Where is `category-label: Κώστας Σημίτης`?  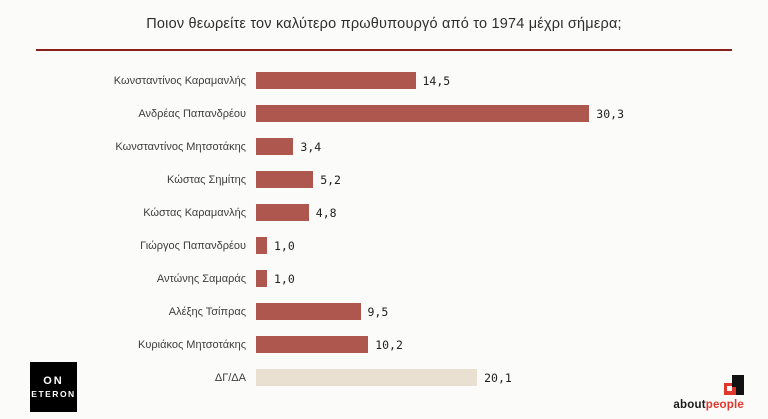 category-label: Κώστας Σημίτης is located at coordinates (206, 179).